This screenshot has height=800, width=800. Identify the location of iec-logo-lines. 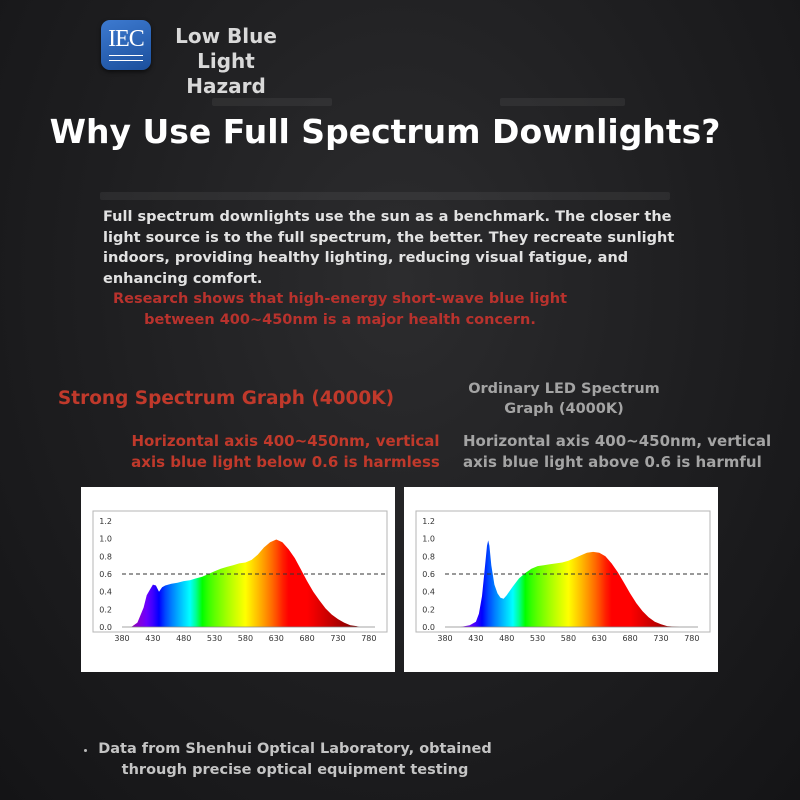
(126, 58).